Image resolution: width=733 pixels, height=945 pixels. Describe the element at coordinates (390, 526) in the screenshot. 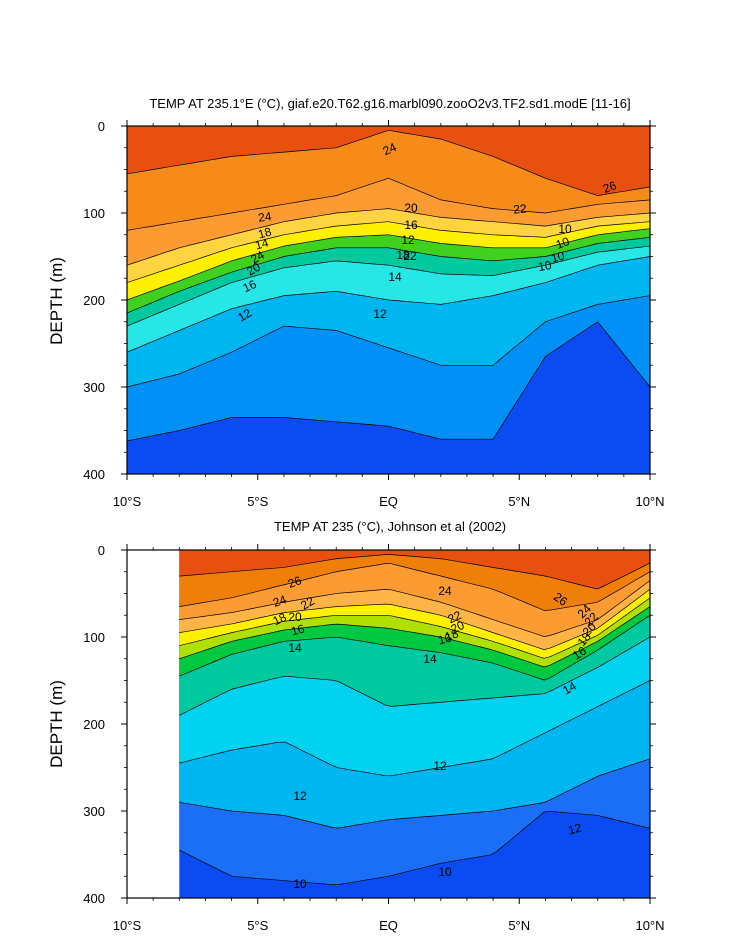

I see `chart-title-observed: TEMP AT 235 (°C), Johnson et al (2002)` at that location.